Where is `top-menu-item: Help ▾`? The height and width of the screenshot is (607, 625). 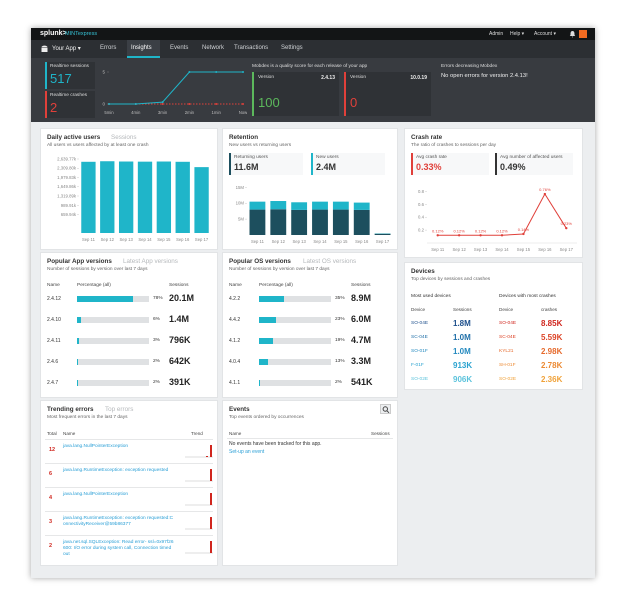 top-menu-item: Help ▾ is located at coordinates (517, 34).